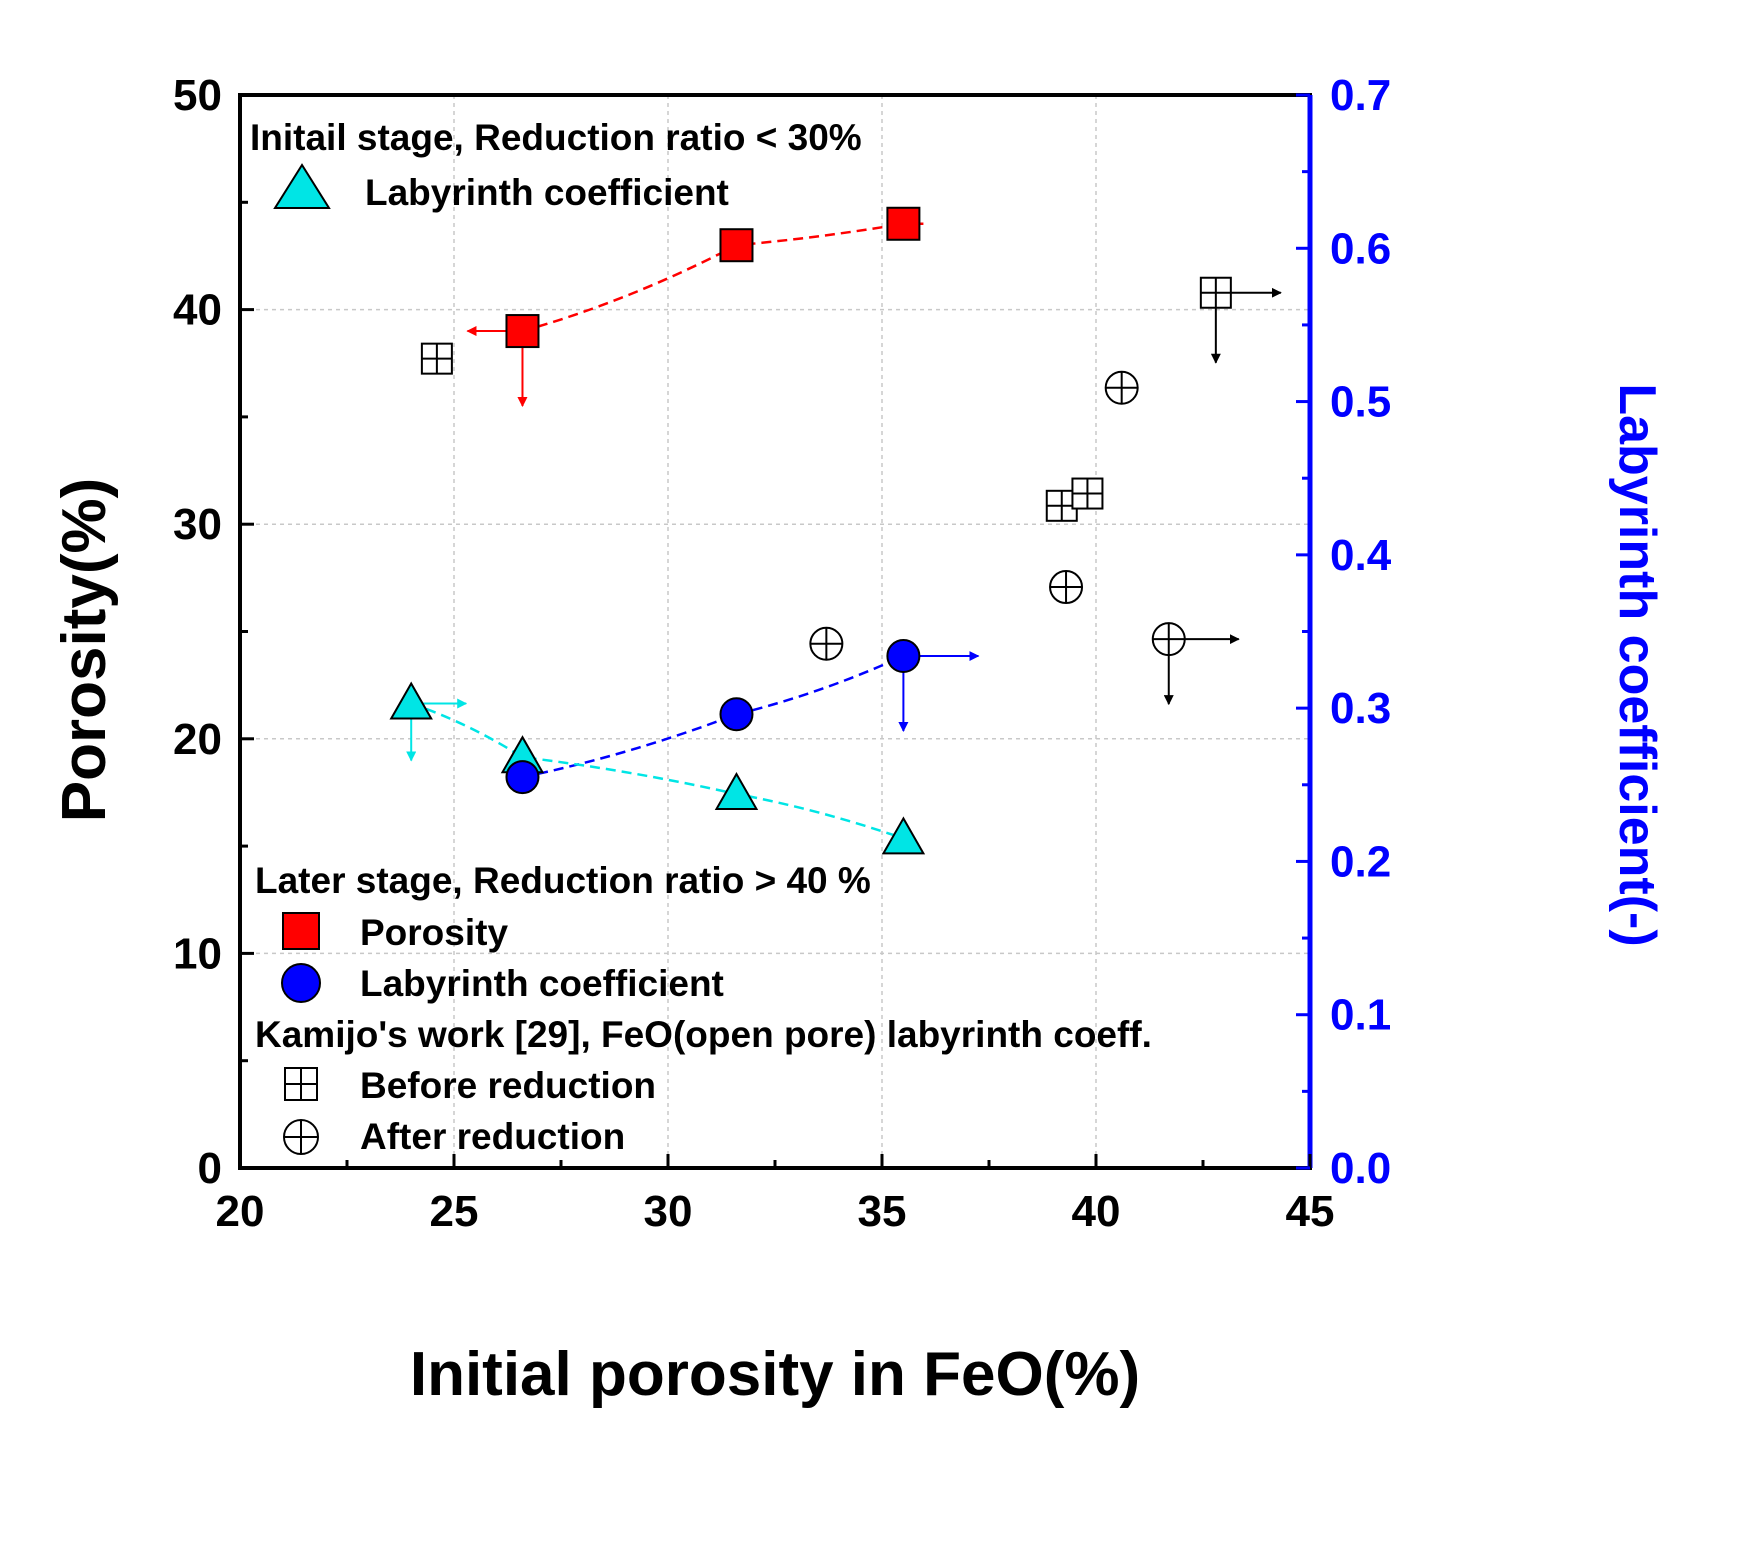 This screenshot has height=1541, width=1737. I want to click on x-tick-label: 20, so click(240, 1211).